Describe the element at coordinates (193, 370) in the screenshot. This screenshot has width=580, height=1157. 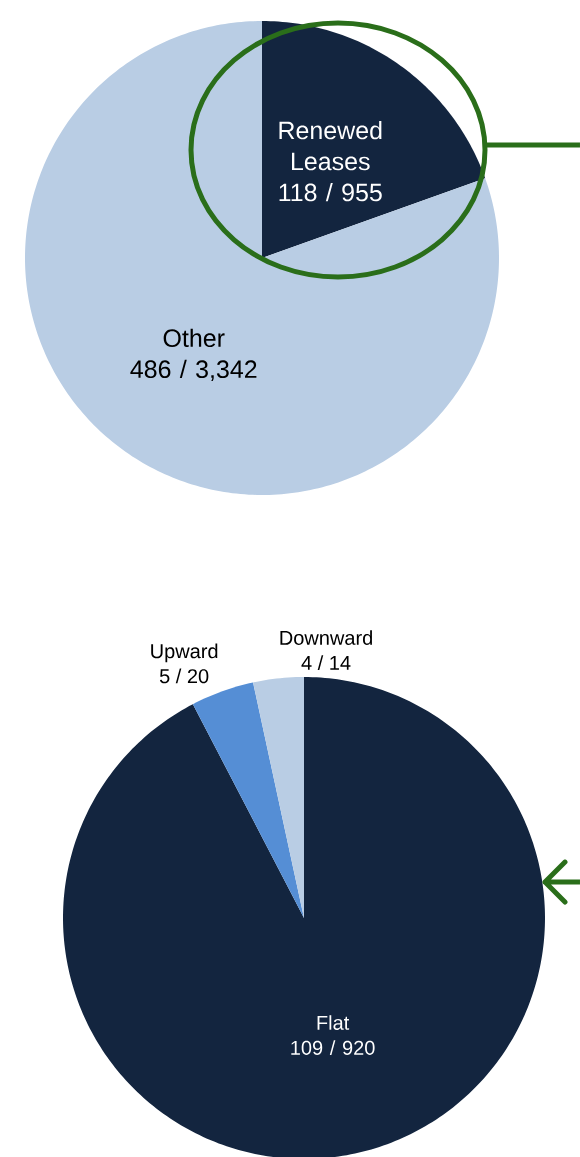
I see `data-label: 486 / 3,342` at that location.